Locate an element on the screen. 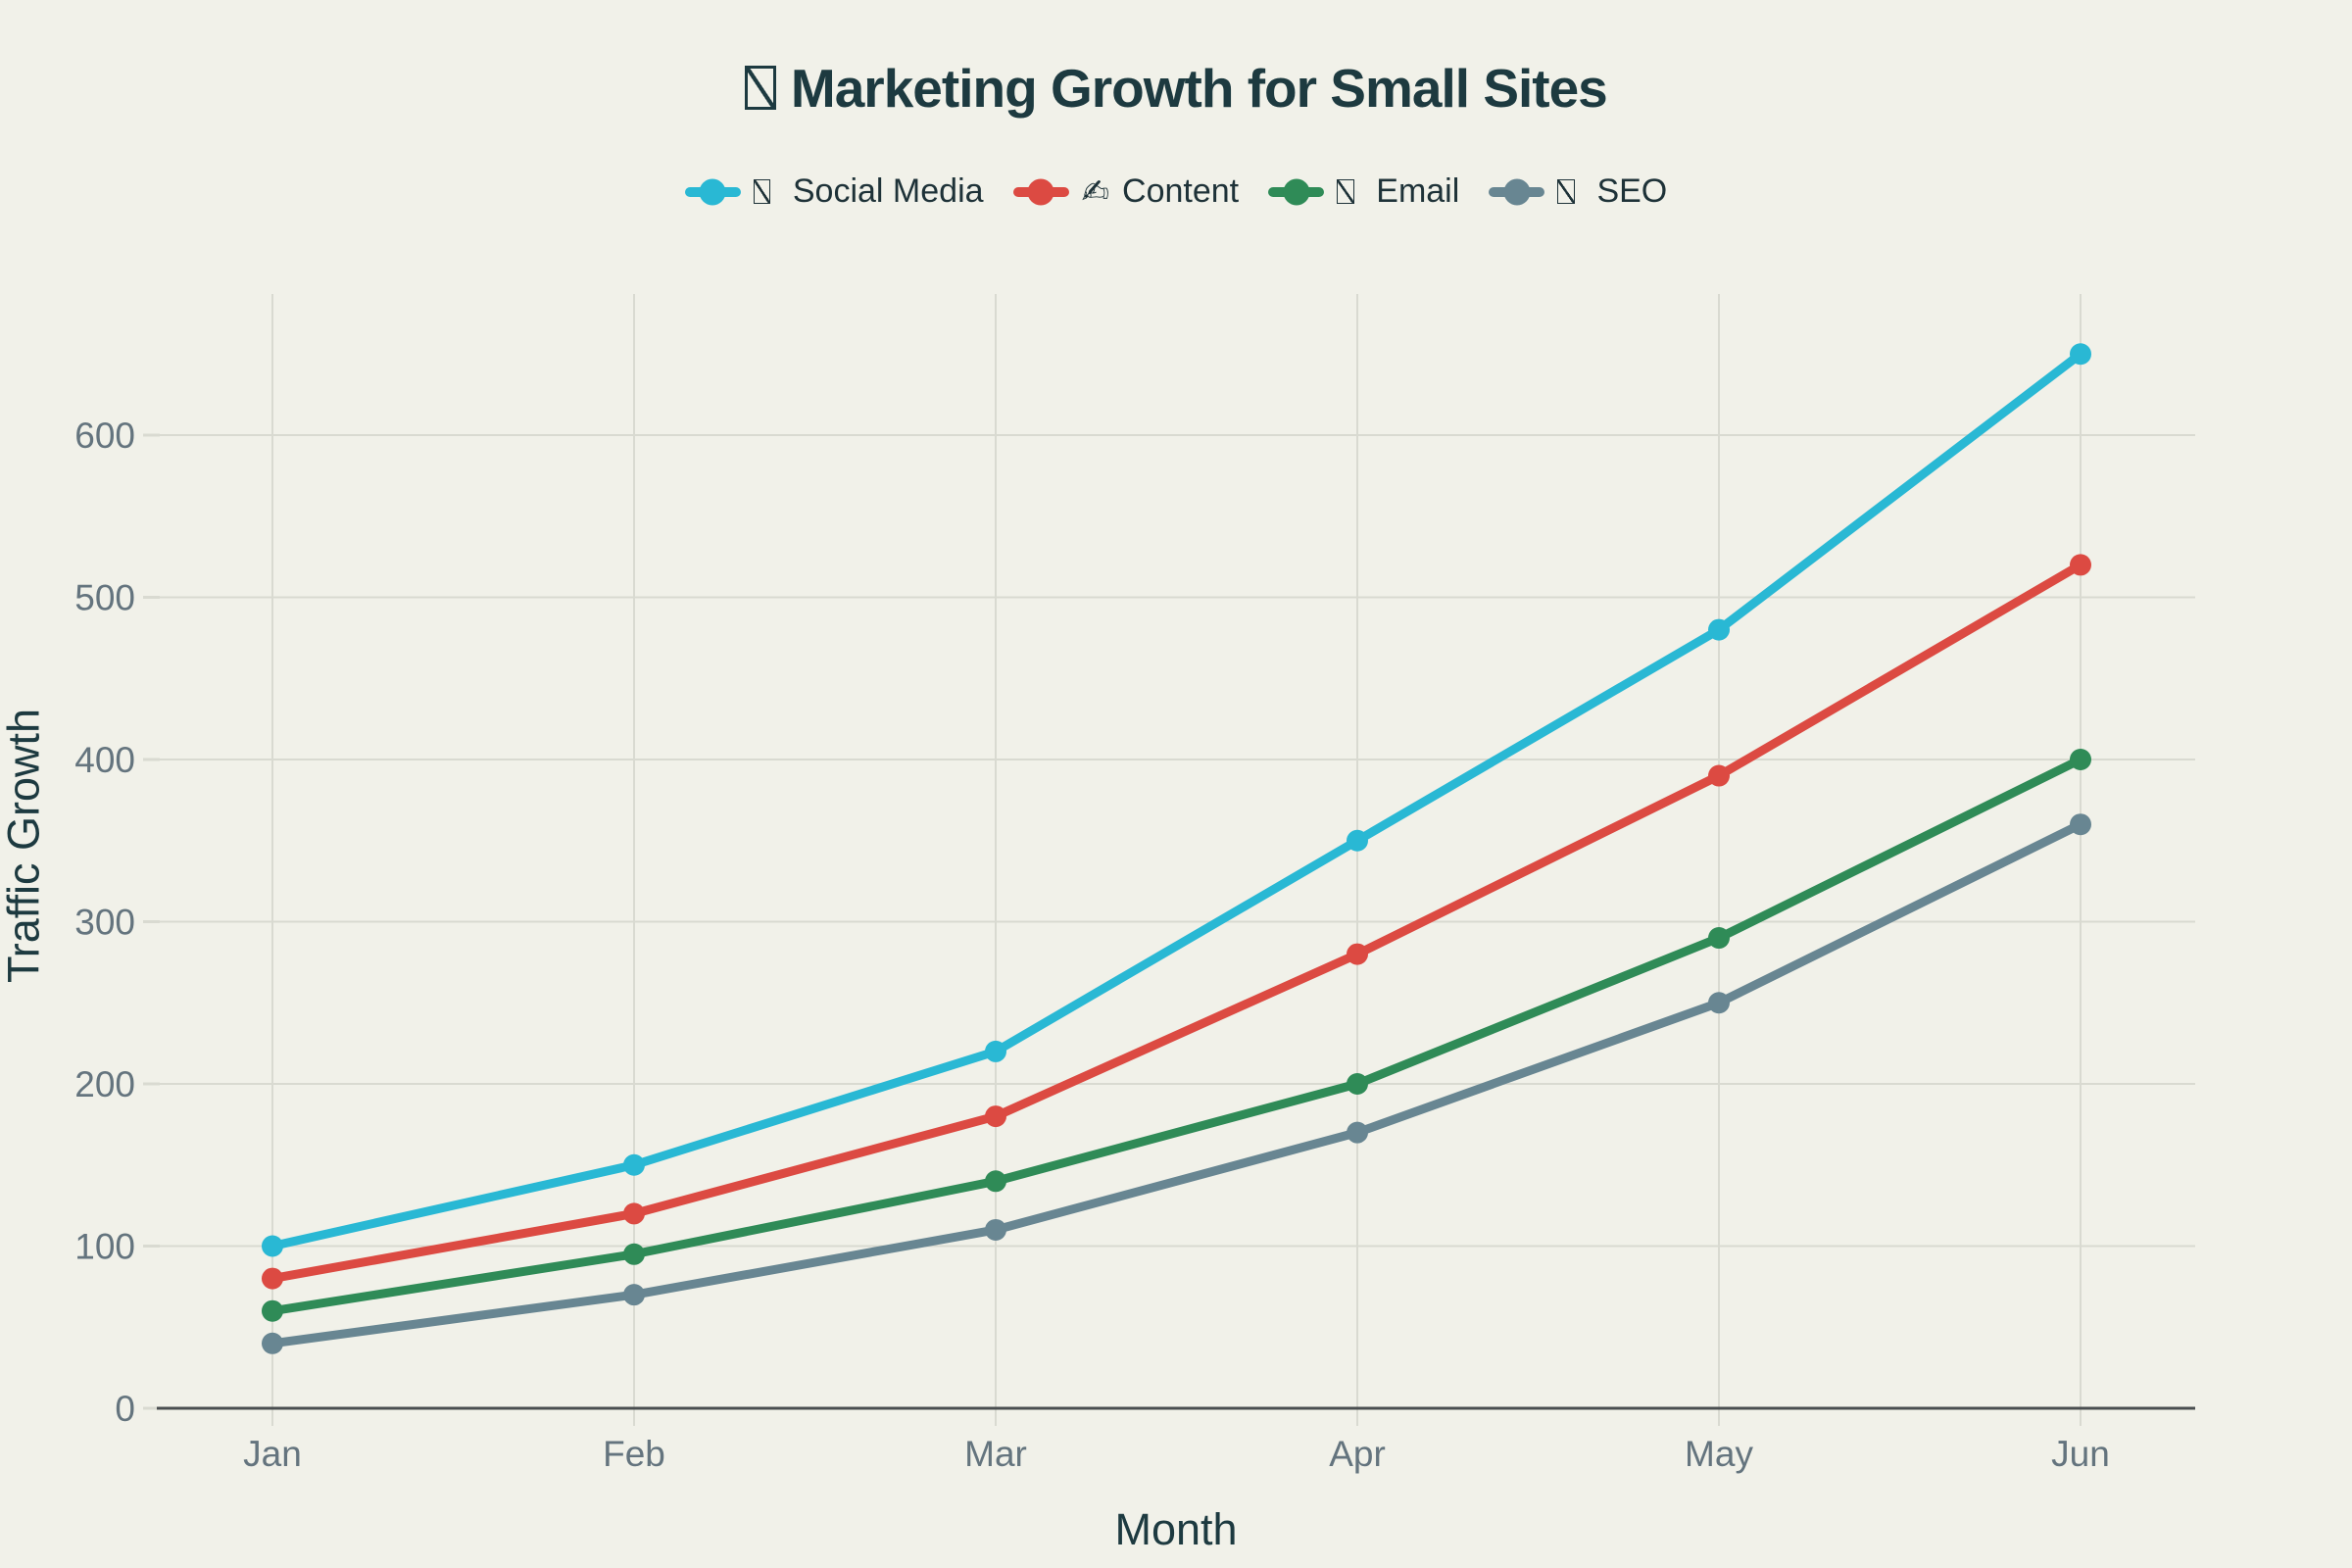  chart-legend: Social Media ✍ Content Email SEO is located at coordinates (1176, 191).